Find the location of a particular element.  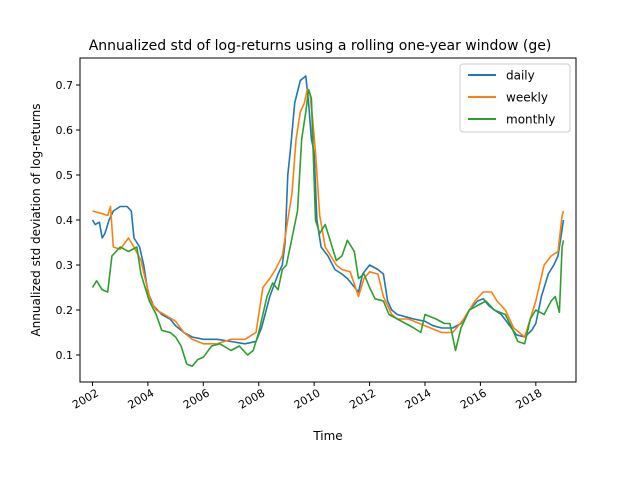

x-tick-label: 2010 is located at coordinates (307, 398).